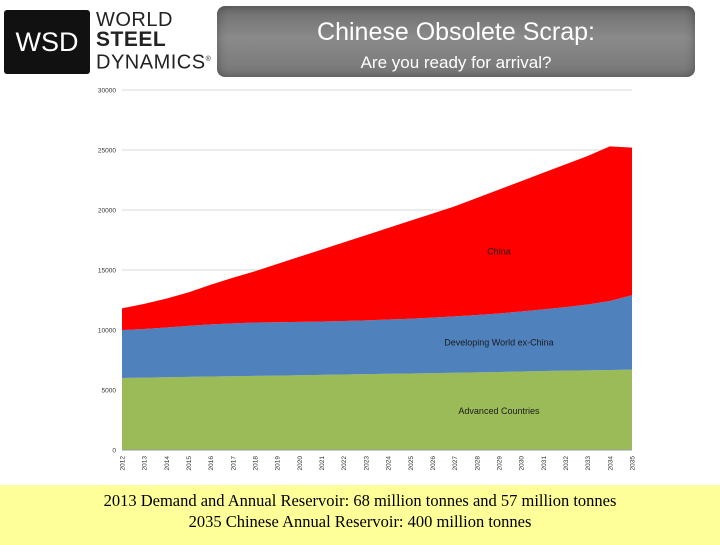  What do you see at coordinates (499, 463) in the screenshot?
I see `x-tick-label-2029: 2029` at bounding box center [499, 463].